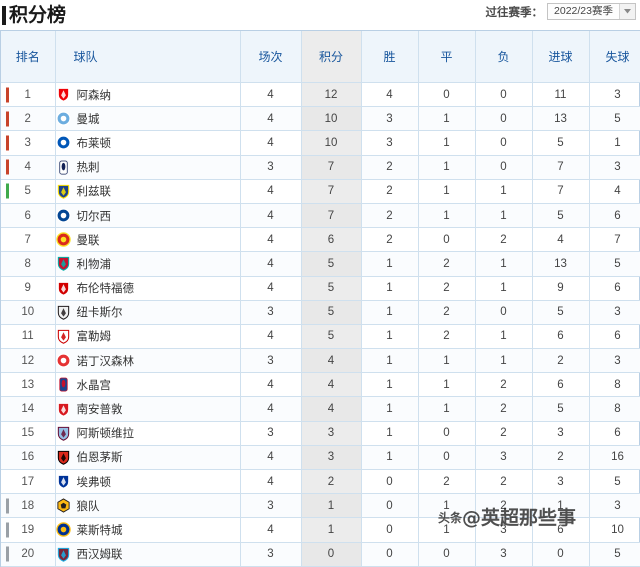 This screenshot has width=640, height=567. I want to click on column-header-won: 胜, so click(390, 57).